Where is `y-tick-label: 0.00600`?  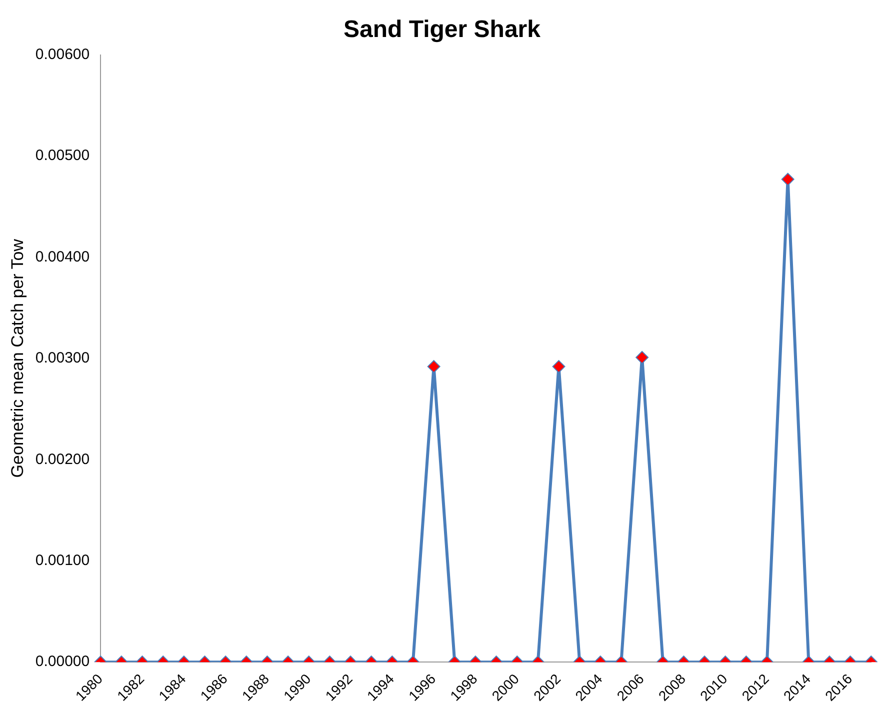
y-tick-label: 0.00600 is located at coordinates (62, 54).